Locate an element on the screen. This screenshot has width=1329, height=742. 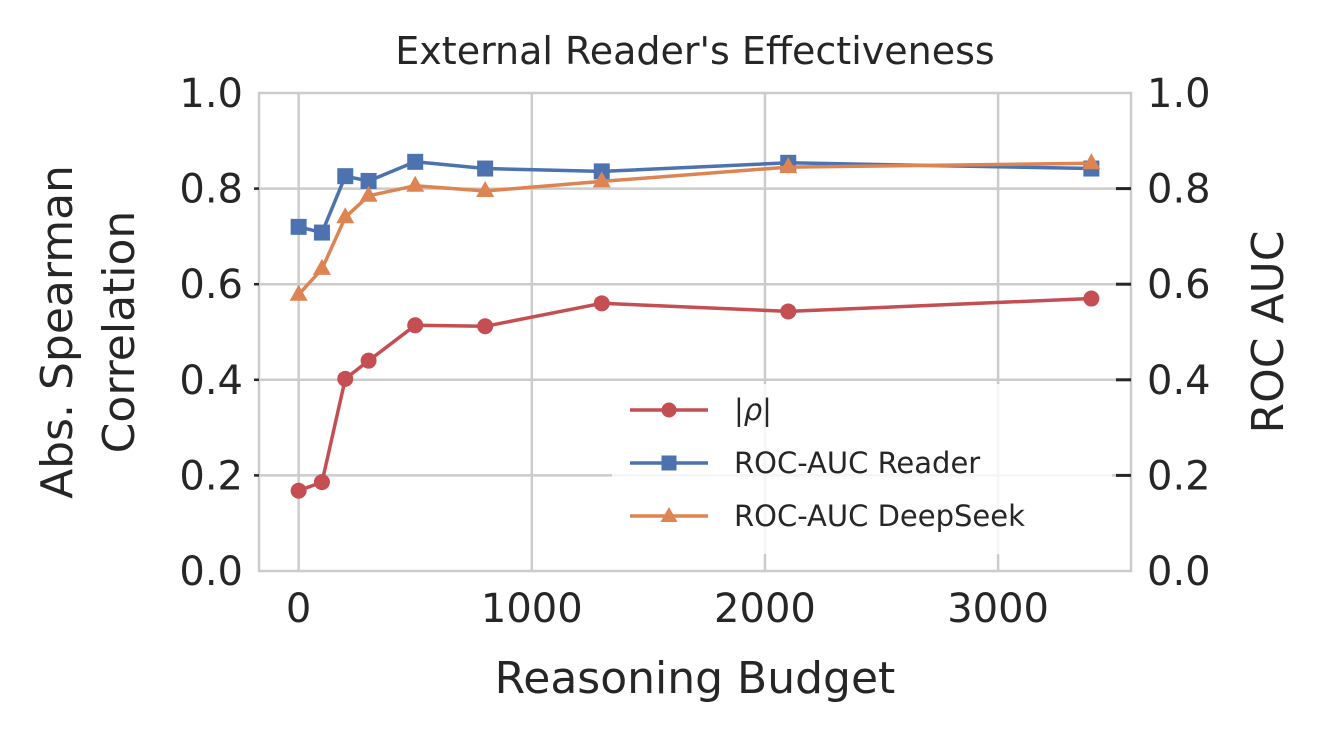
y-tick-label: 0.2 is located at coordinates (211, 476).